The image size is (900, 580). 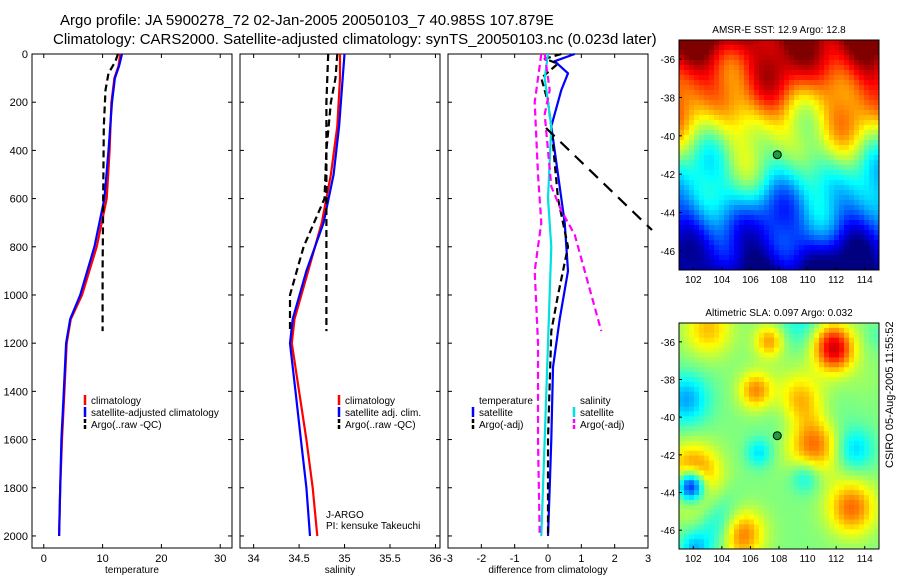 I want to click on sal-legend-entry-0-label: climatology, so click(x=370, y=401).